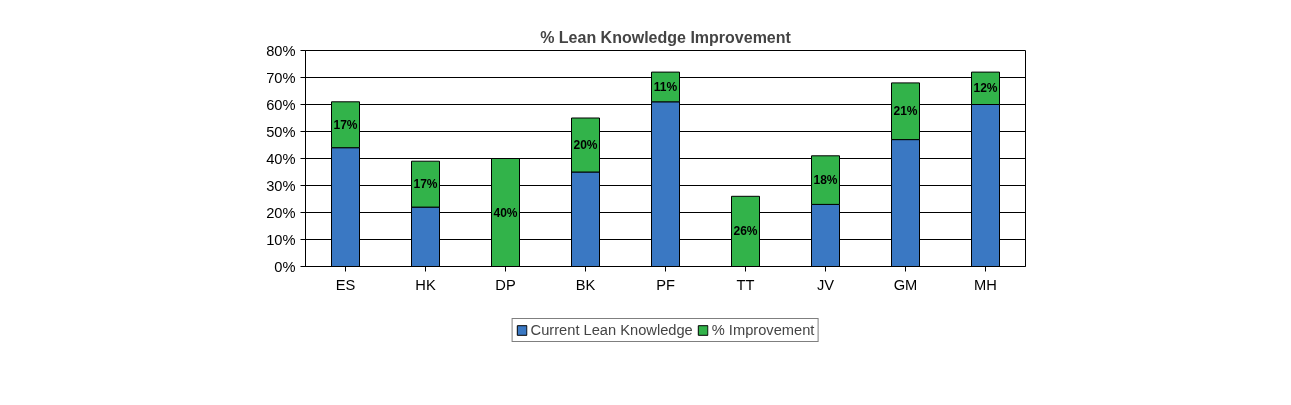 This screenshot has height=405, width=1291. What do you see at coordinates (505, 284) in the screenshot?
I see `x-tick-label: DP` at bounding box center [505, 284].